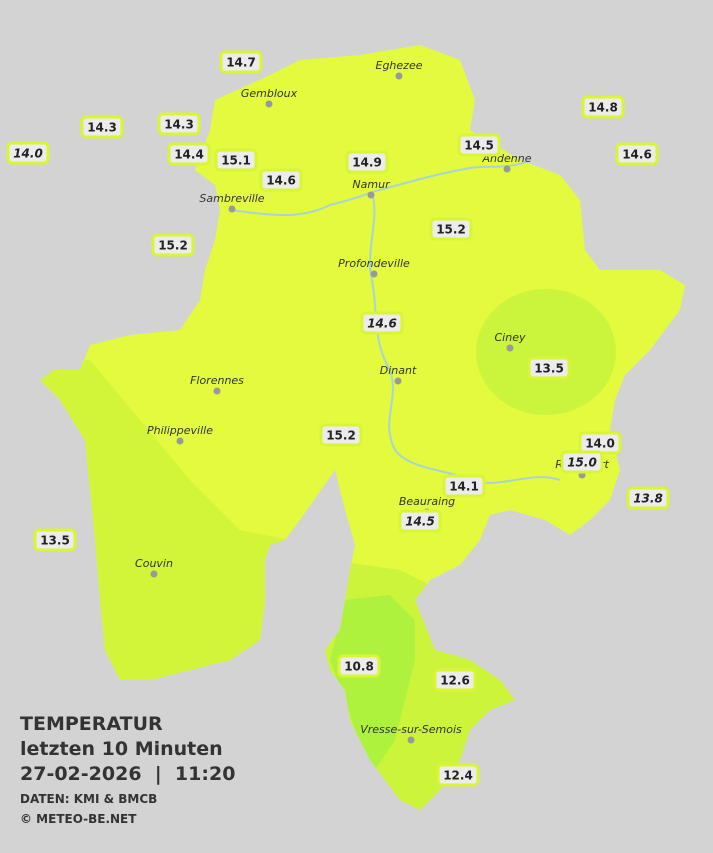  Describe the element at coordinates (154, 563) in the screenshot. I see `city-label: Couvin` at that location.